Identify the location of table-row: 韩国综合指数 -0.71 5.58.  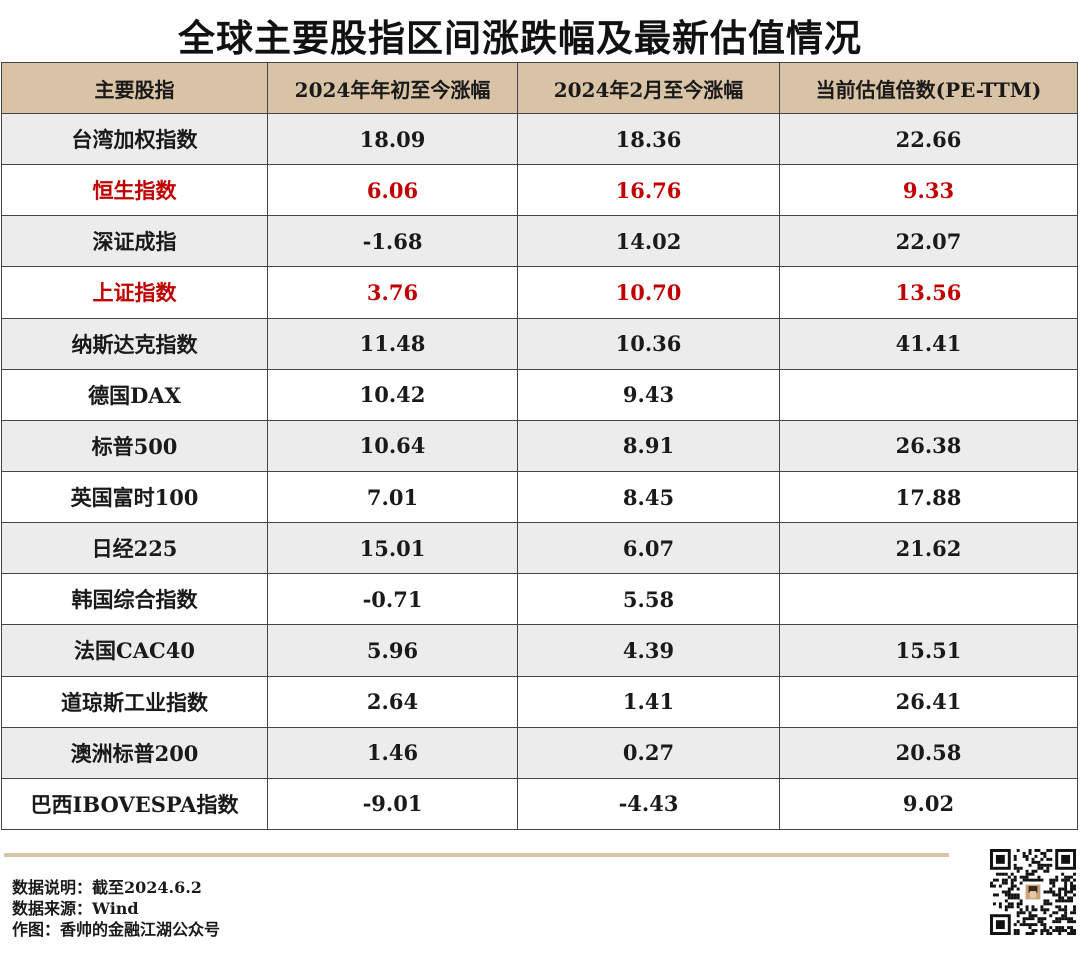
(539, 599).